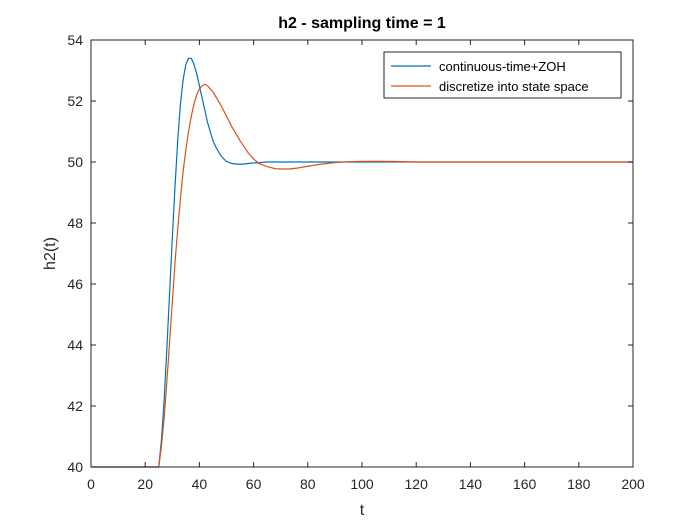 This screenshot has height=525, width=700. I want to click on x-tick-label: 160, so click(525, 484).